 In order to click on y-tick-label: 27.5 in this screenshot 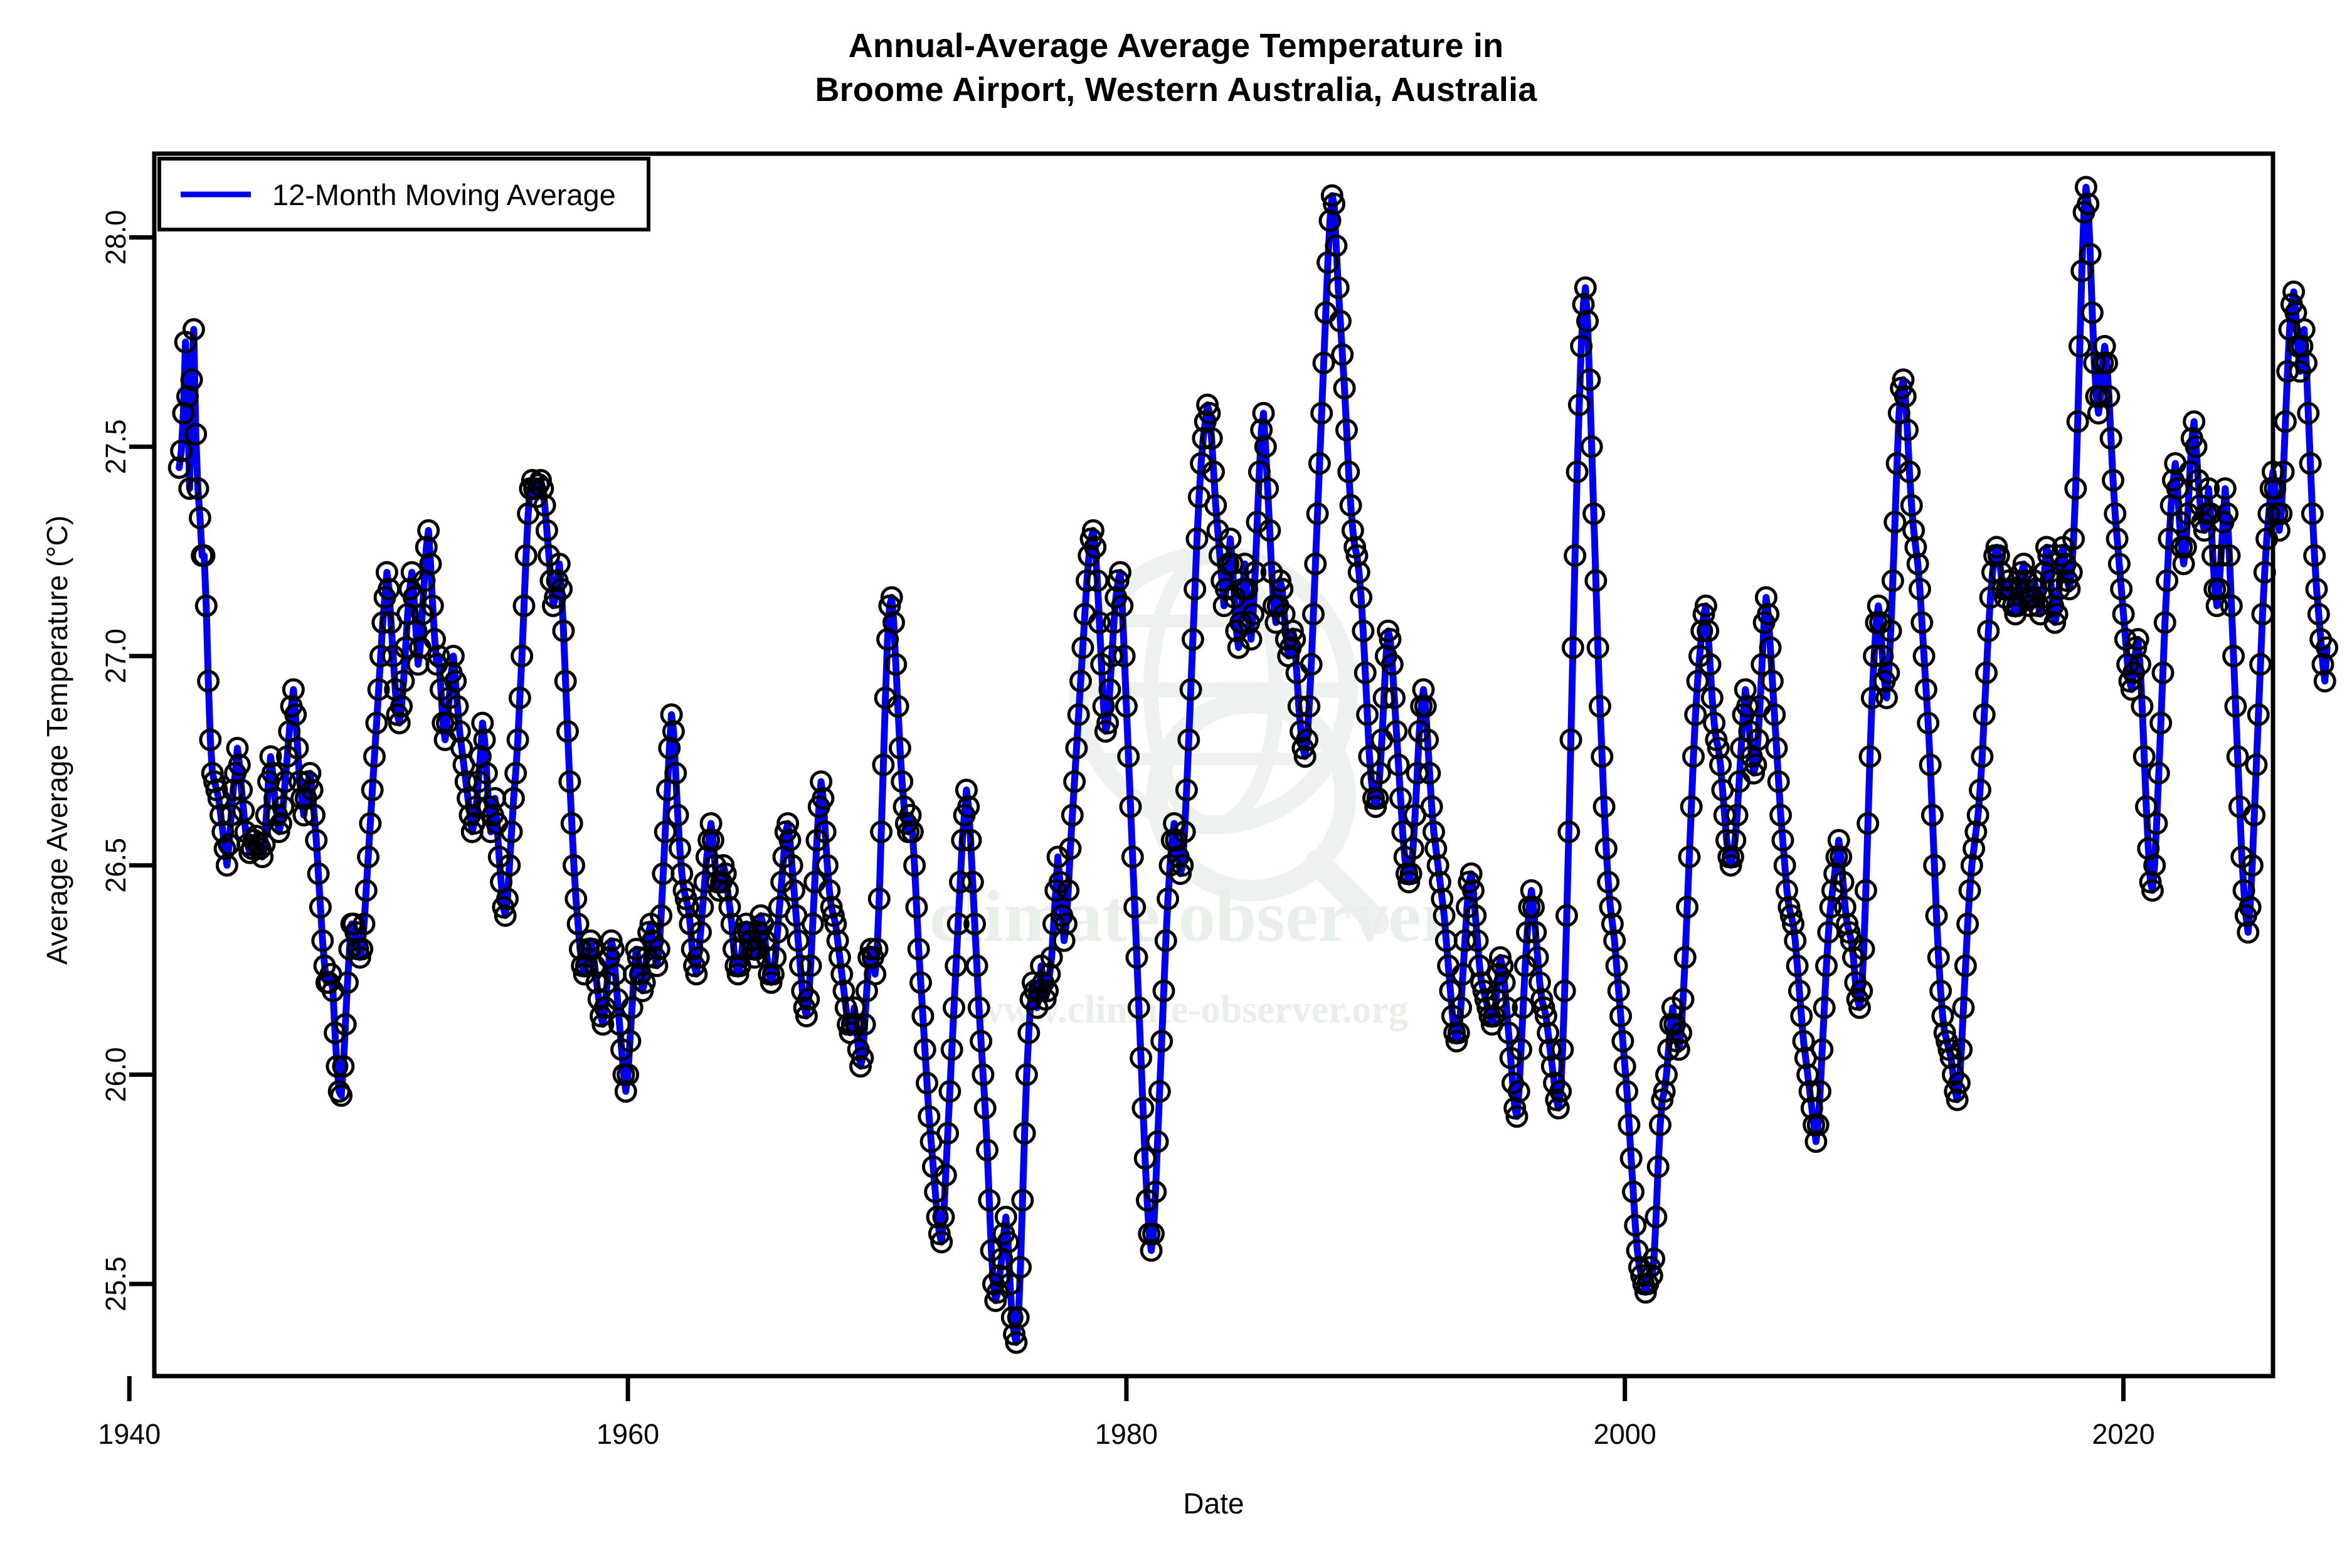, I will do `click(116, 446)`.